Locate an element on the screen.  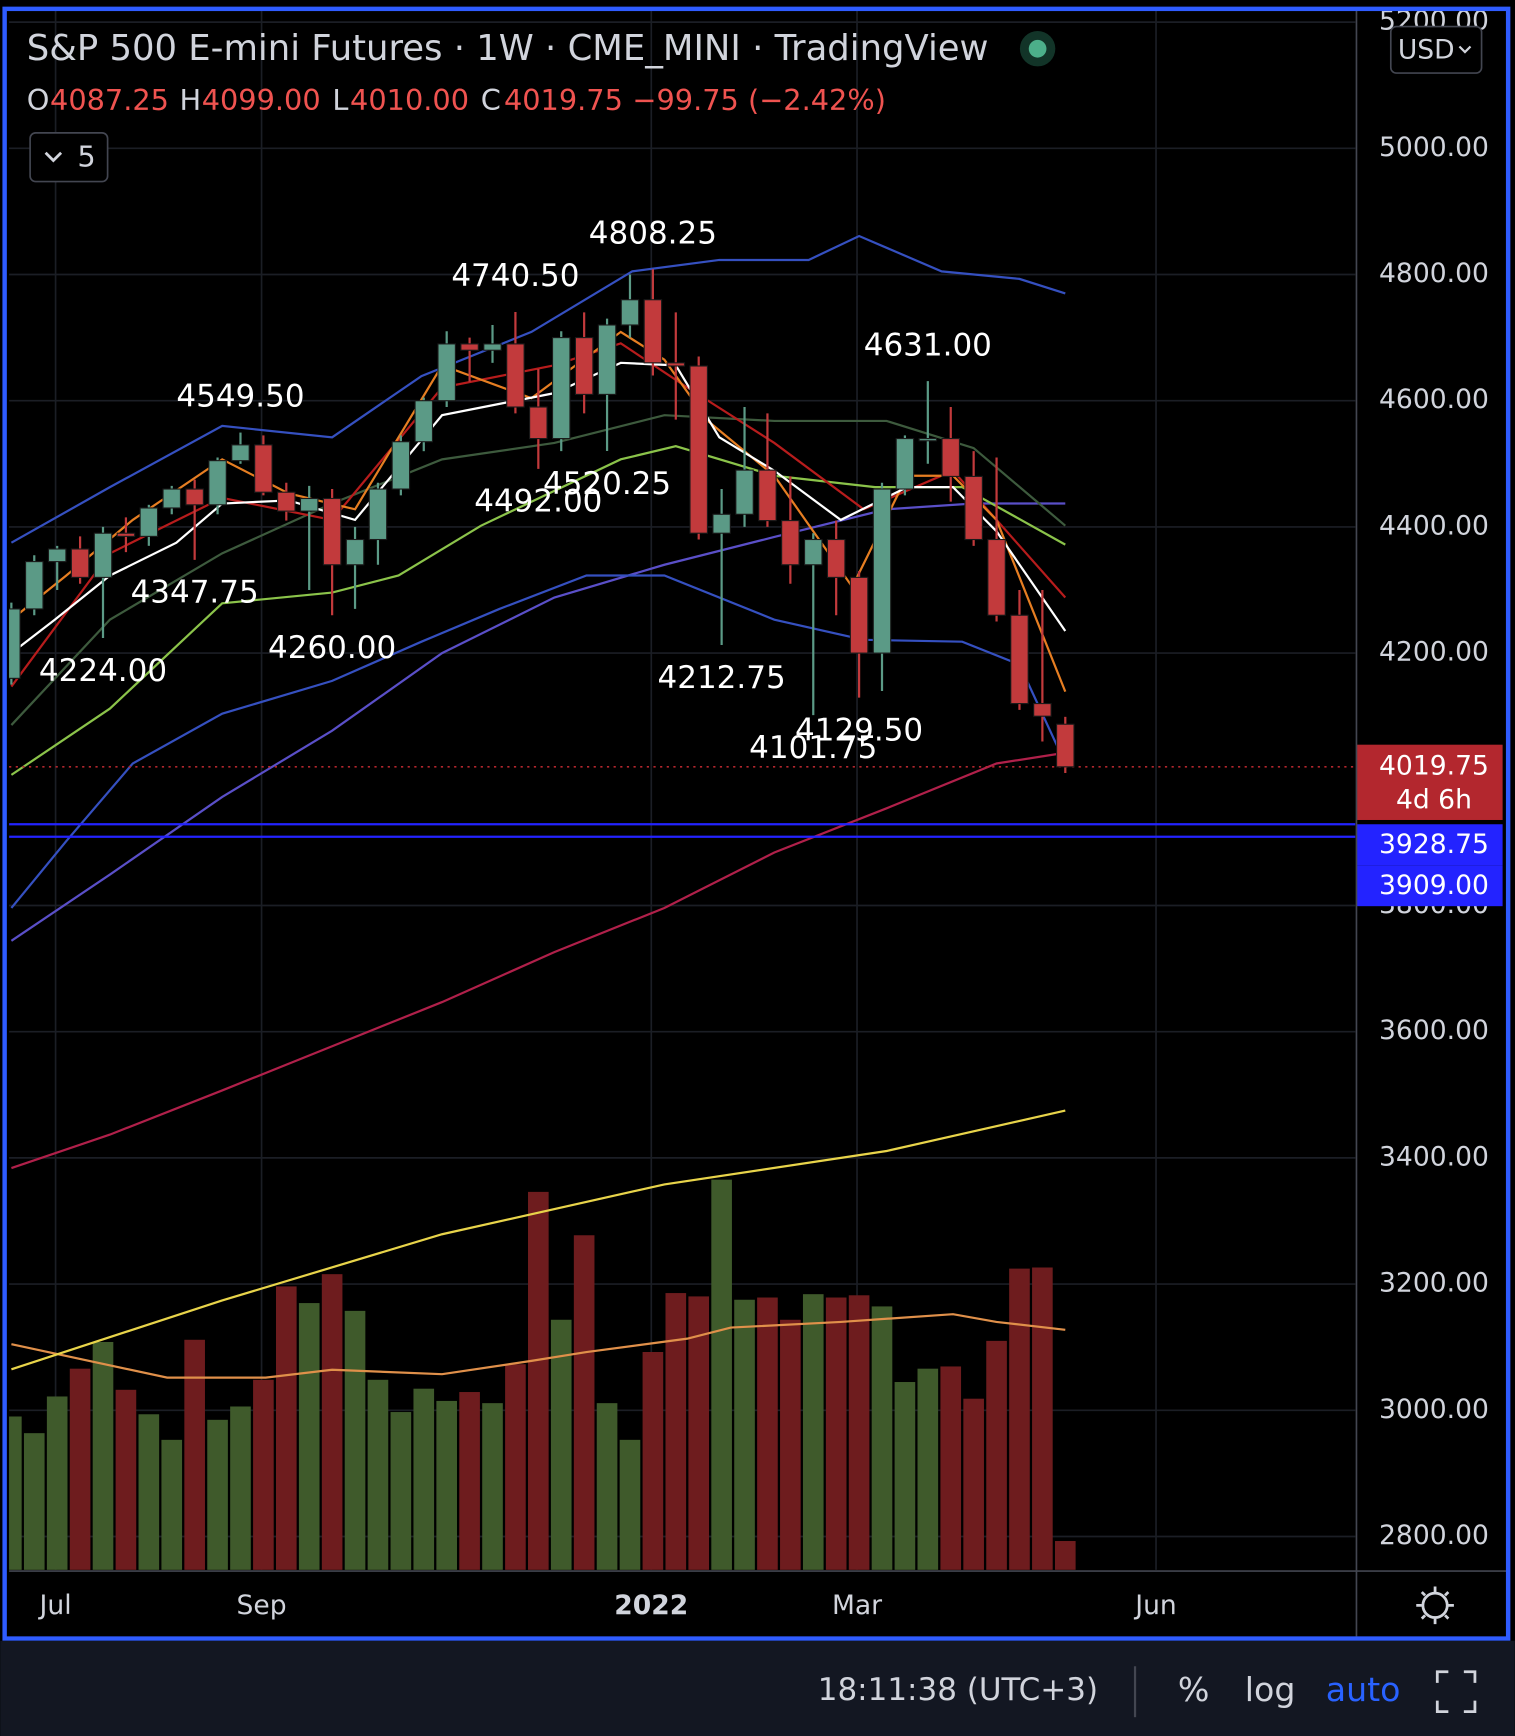
volume-ma-line is located at coordinates (538, 1346).